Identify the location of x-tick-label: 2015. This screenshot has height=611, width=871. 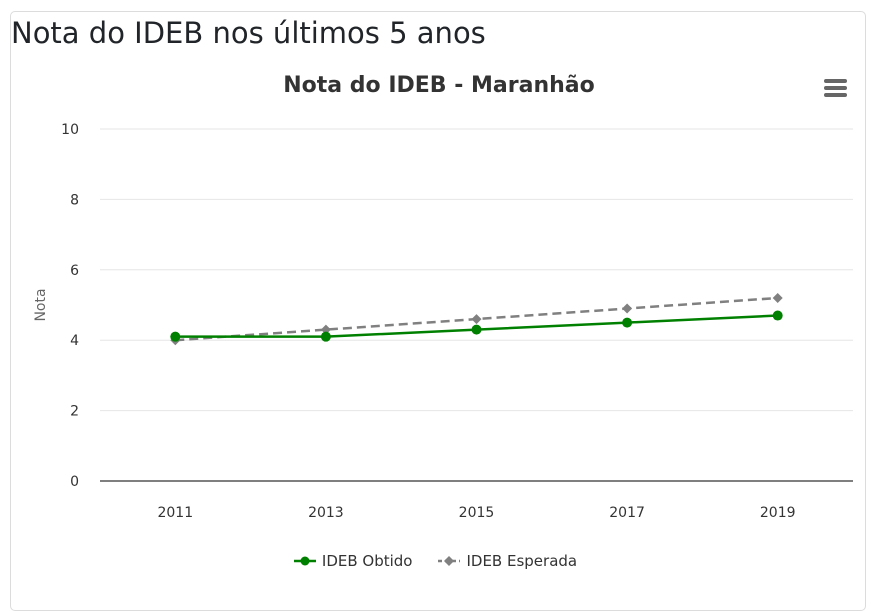
(477, 513).